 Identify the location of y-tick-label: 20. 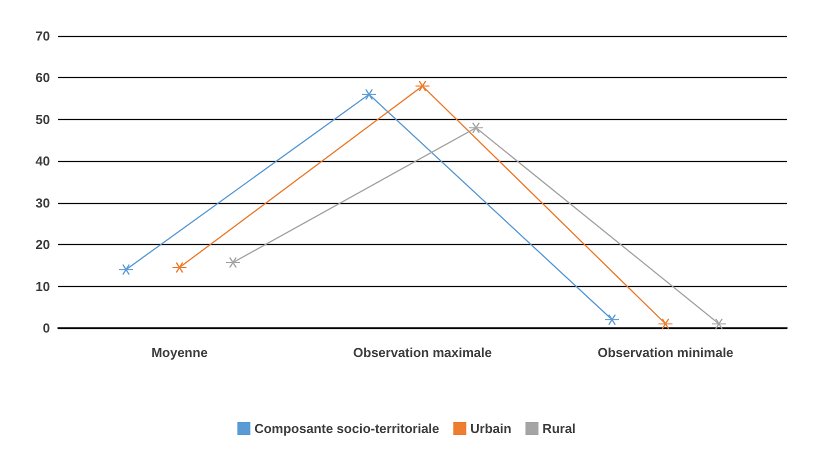
(43, 244).